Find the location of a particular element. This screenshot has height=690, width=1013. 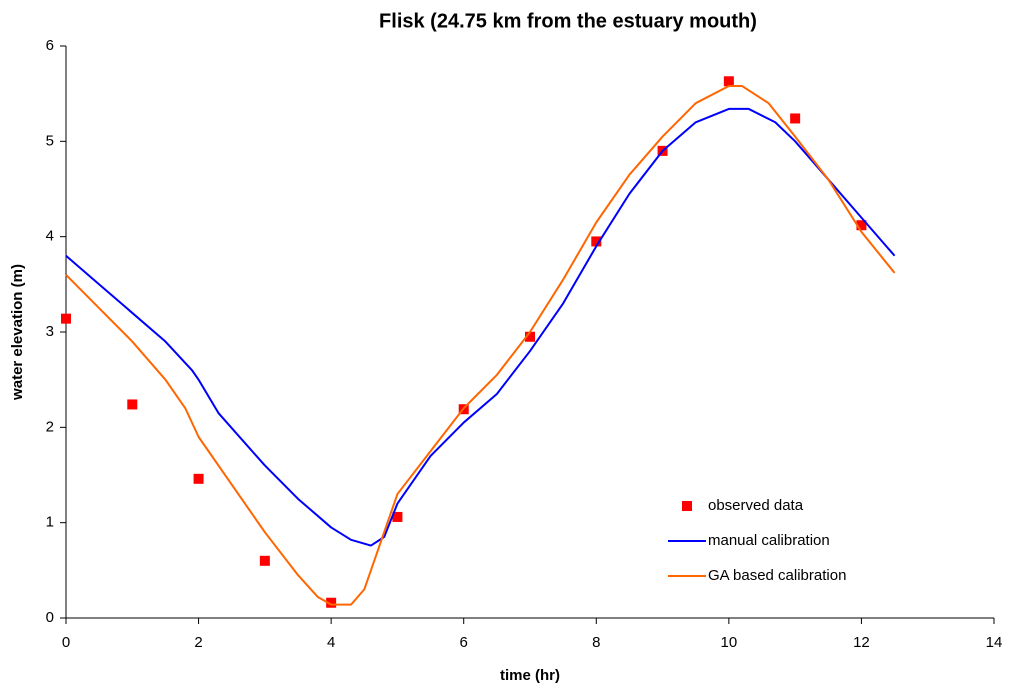

x-tick-label: 2 is located at coordinates (198, 642).